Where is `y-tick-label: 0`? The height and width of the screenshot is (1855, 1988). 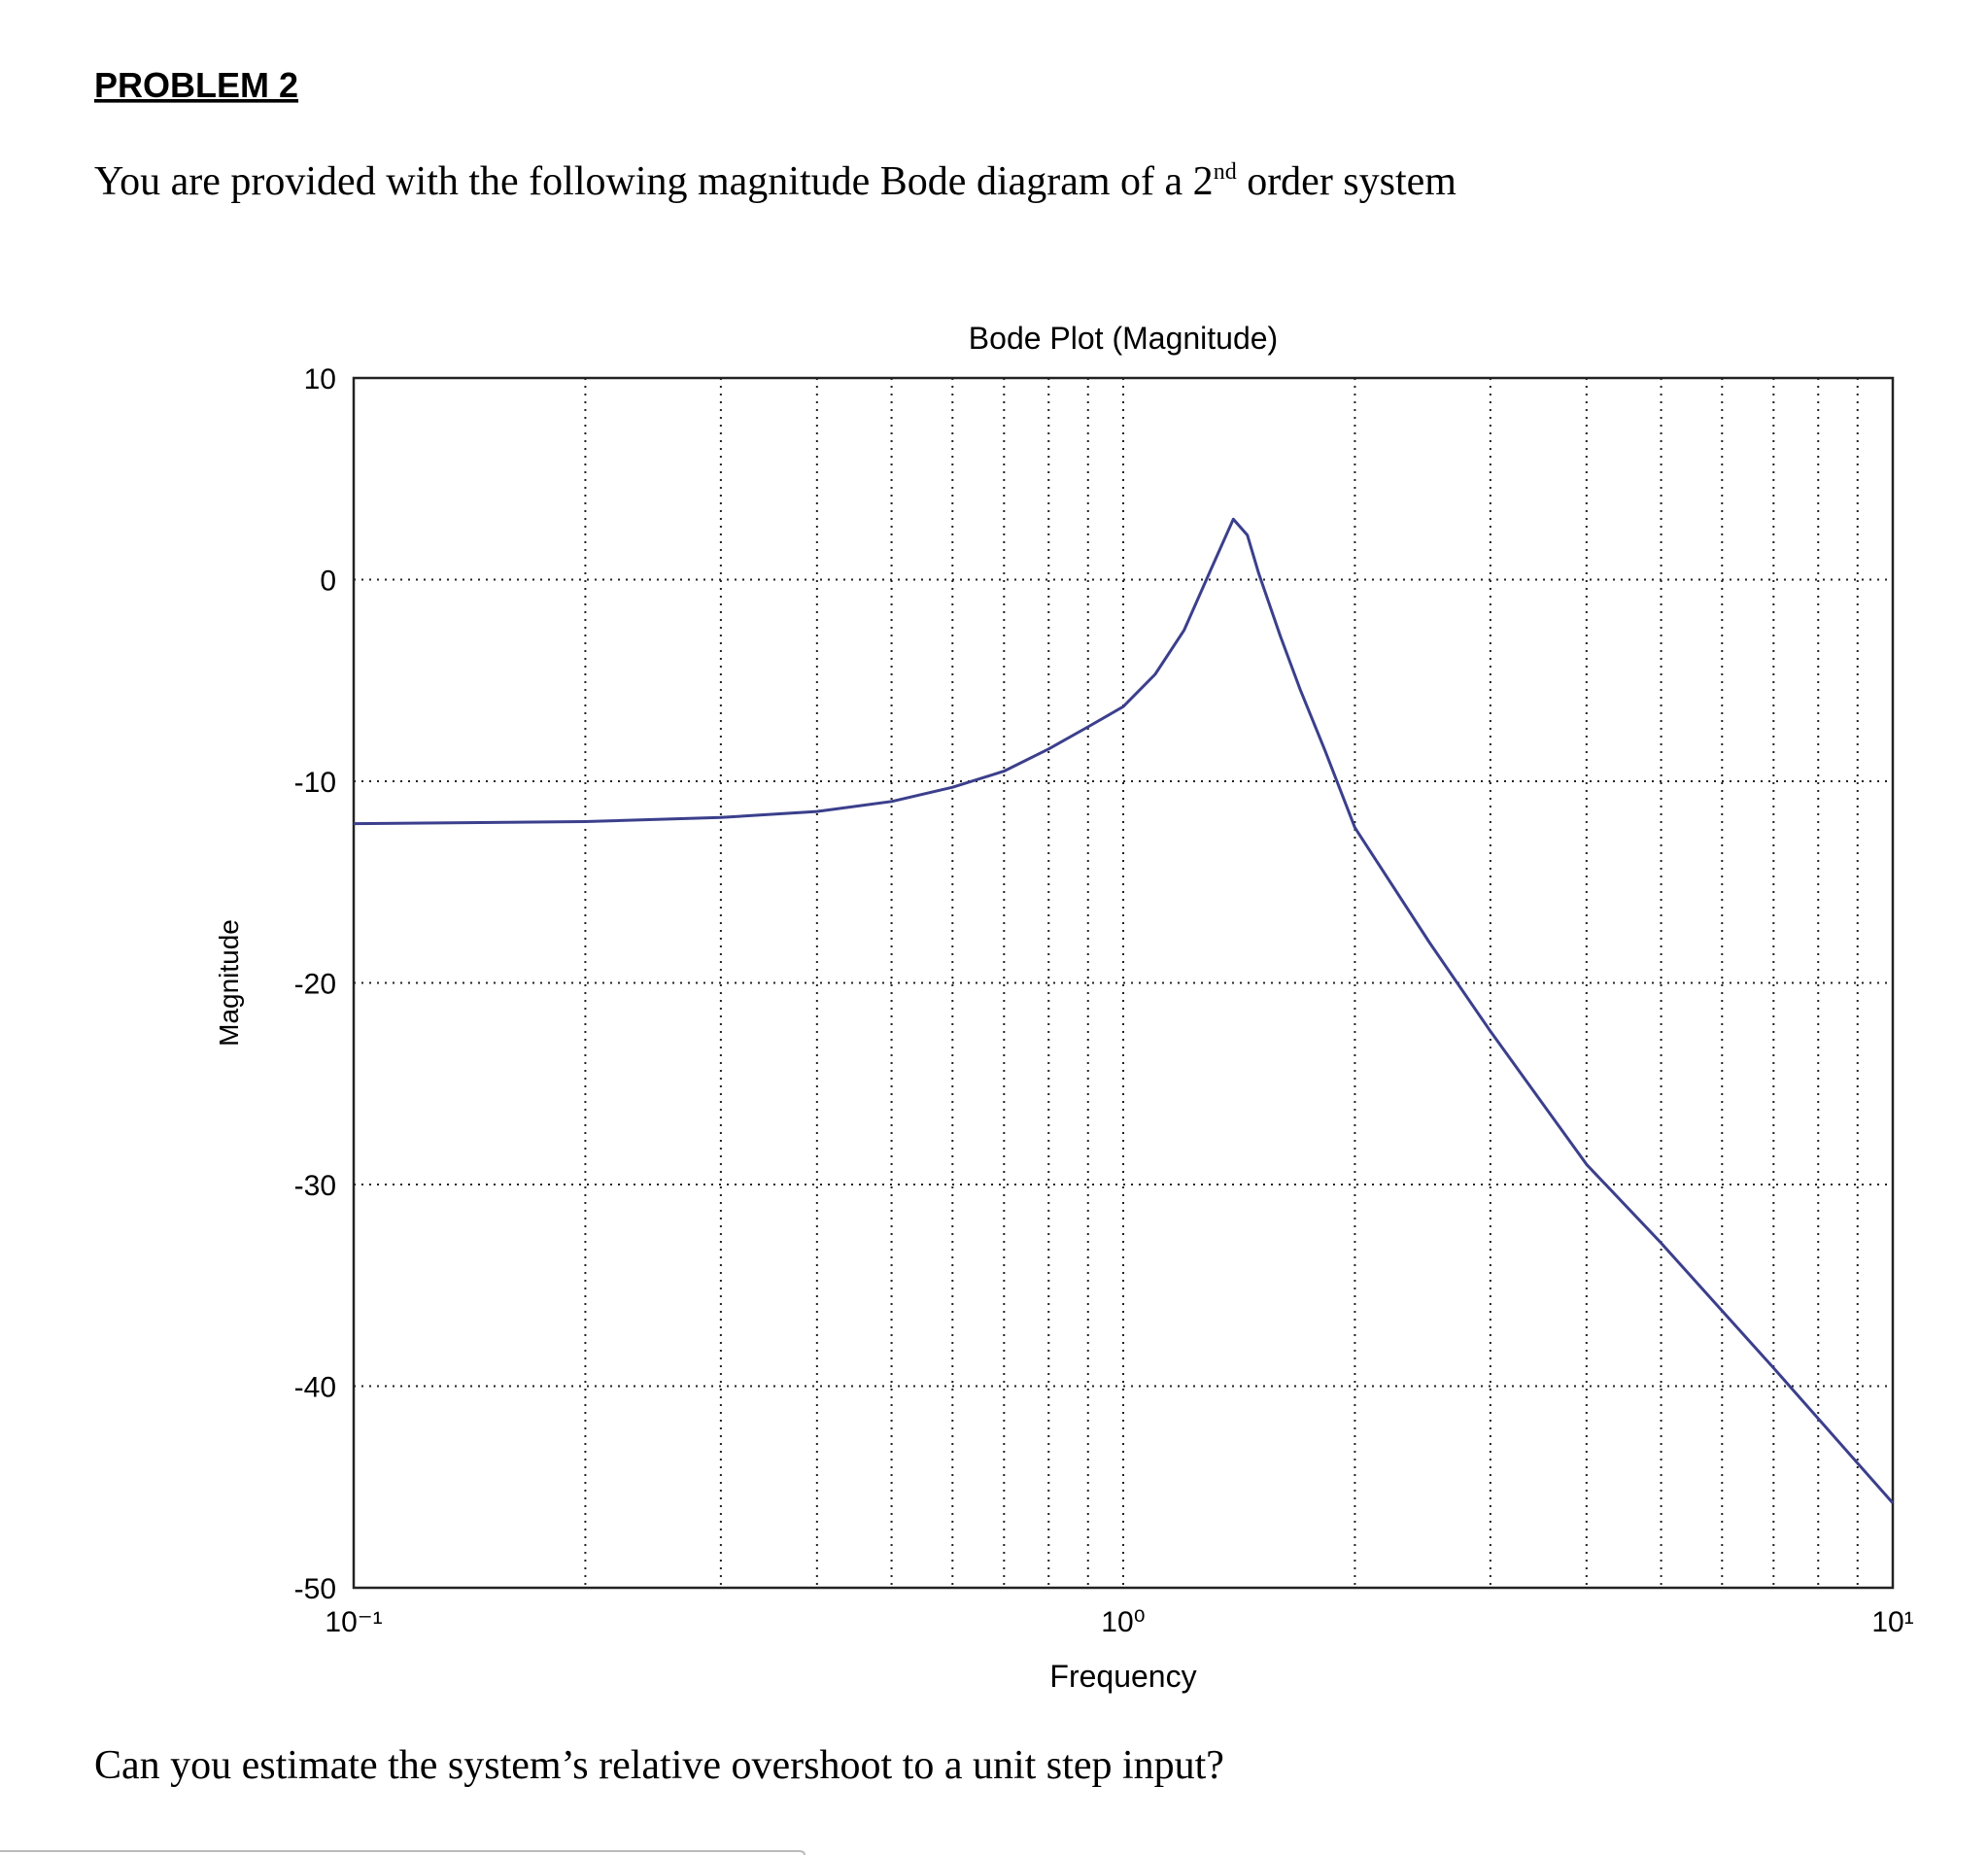
y-tick-label: 0 is located at coordinates (328, 582).